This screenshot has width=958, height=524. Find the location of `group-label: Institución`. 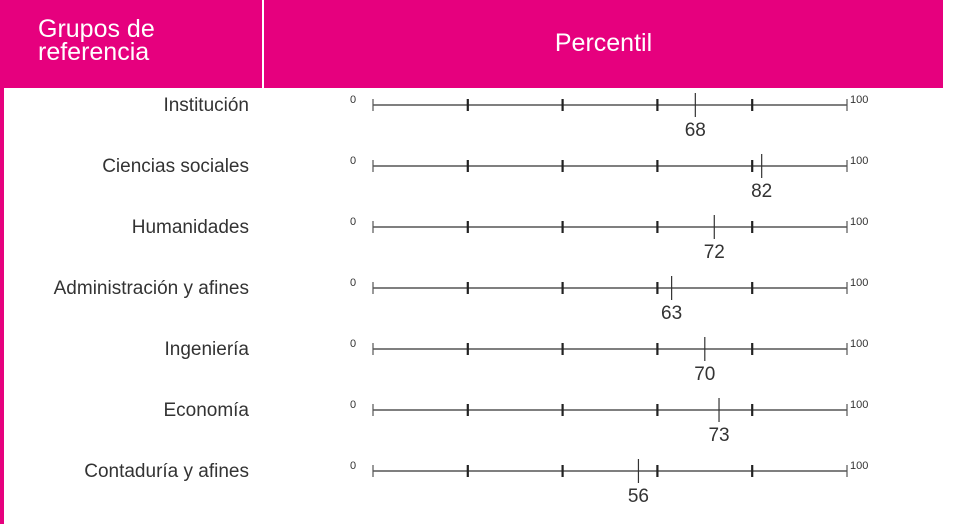

group-label: Institución is located at coordinates (206, 105).